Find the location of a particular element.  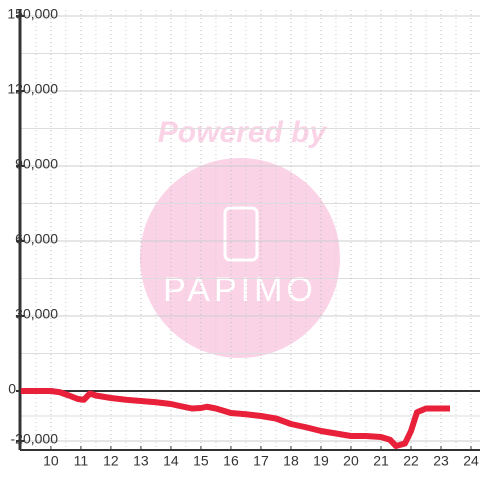

x-tick-label: 12 is located at coordinates (111, 461).